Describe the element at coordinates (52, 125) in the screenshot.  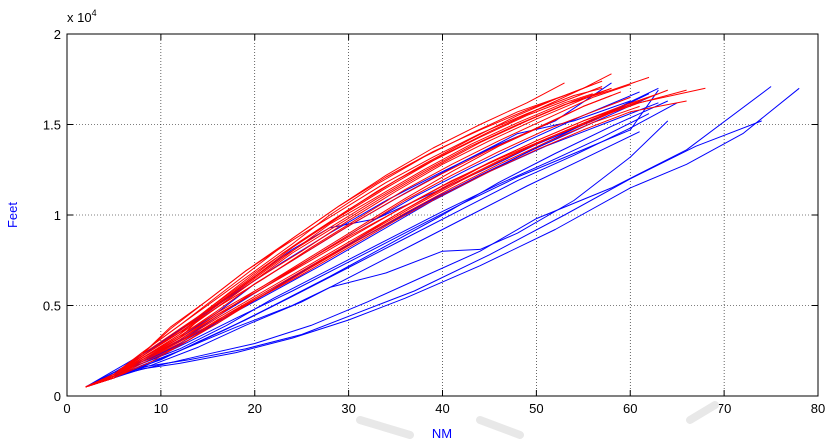
I see `y-tick-label: 1.5` at that location.